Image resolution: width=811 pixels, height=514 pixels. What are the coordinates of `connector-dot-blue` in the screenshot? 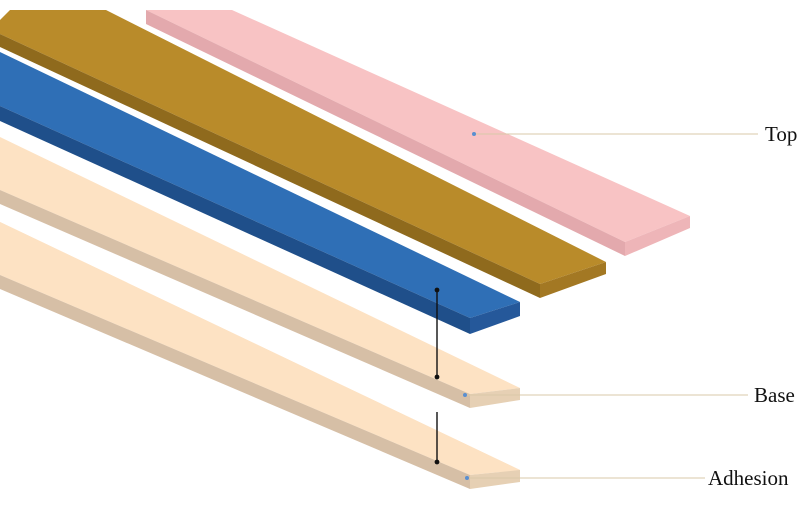 It's located at (437, 290).